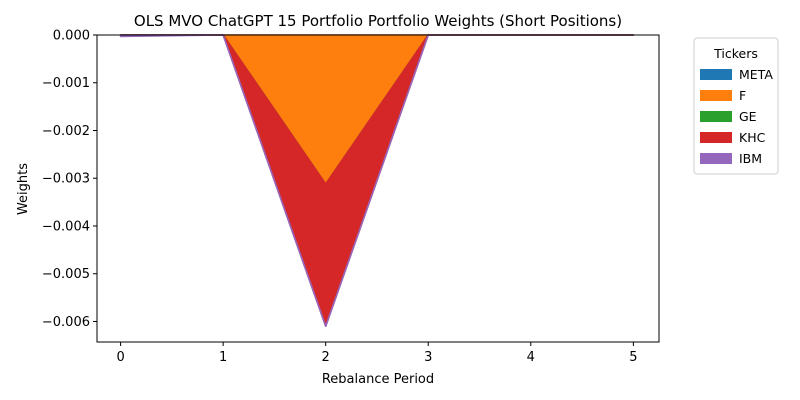 The image size is (800, 400). Describe the element at coordinates (748, 116) in the screenshot. I see `legend-label-ge: GE` at that location.